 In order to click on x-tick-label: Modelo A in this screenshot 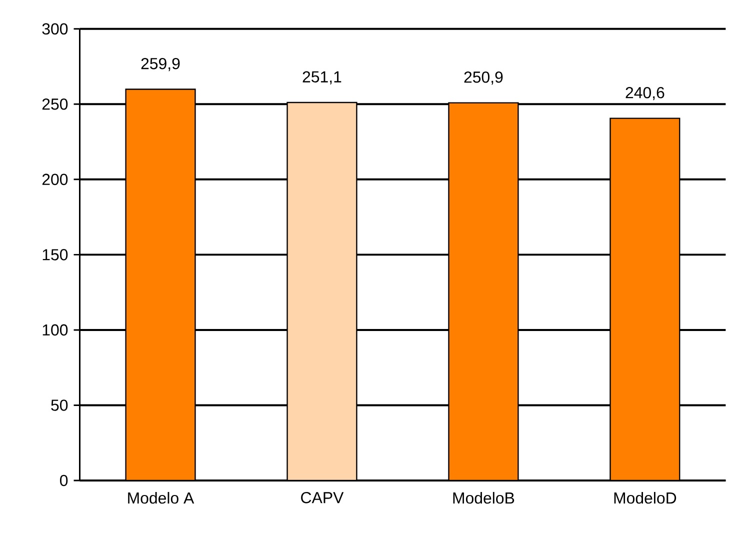, I will do `click(161, 498)`.